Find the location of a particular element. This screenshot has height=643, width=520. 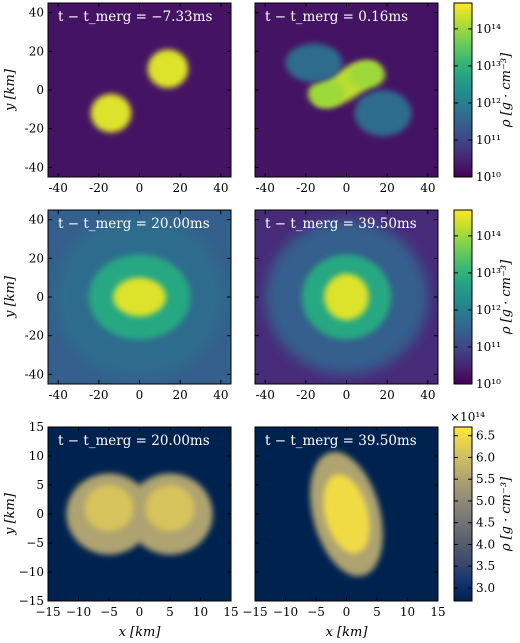

heatmap-background is located at coordinates (139, 90).